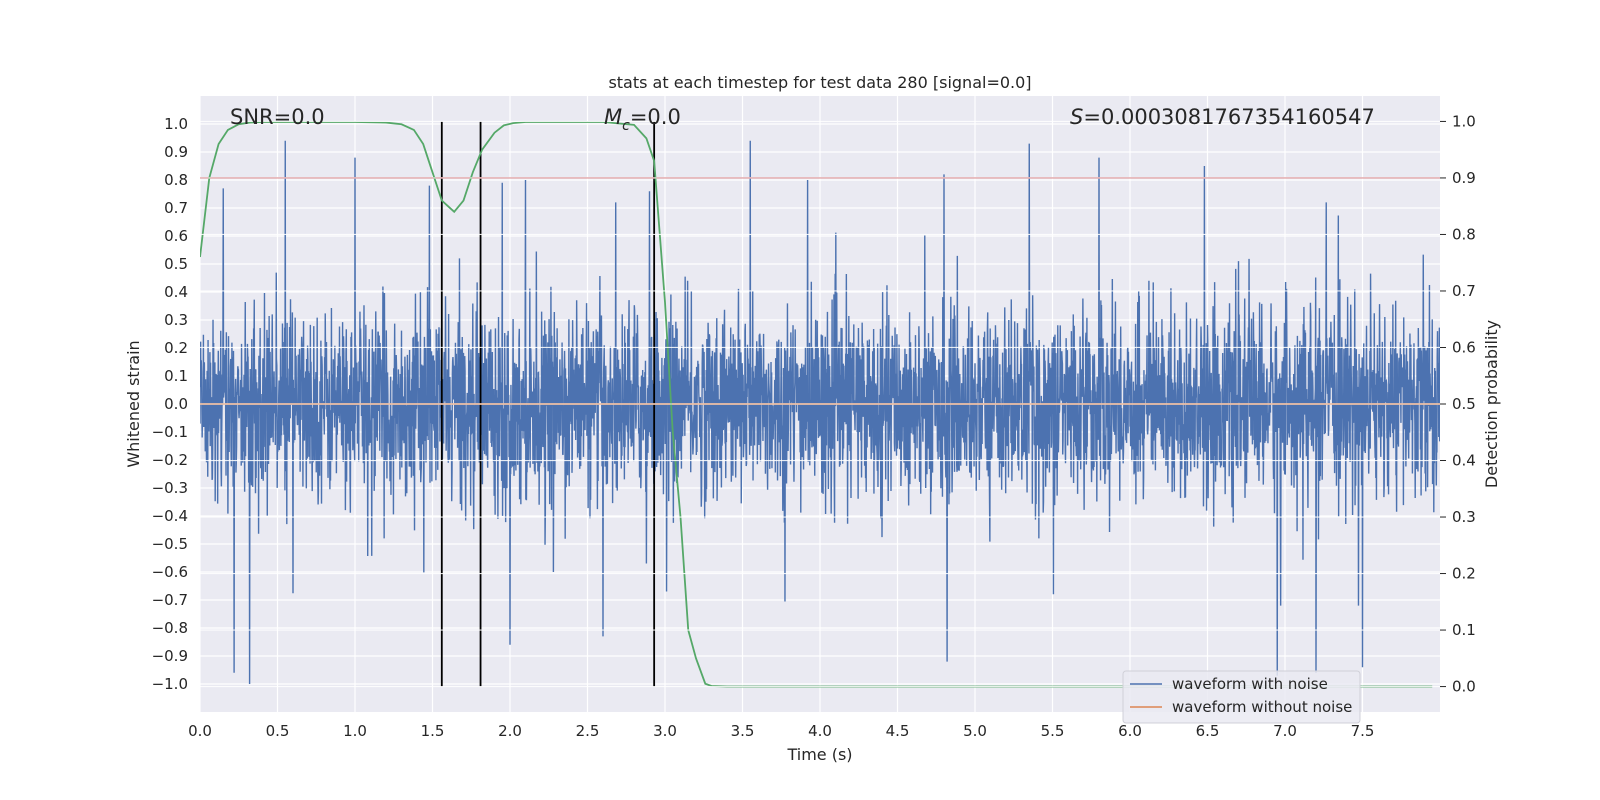 The height and width of the screenshot is (800, 1600). What do you see at coordinates (975, 731) in the screenshot?
I see `x-tick-label: 5.0` at bounding box center [975, 731].